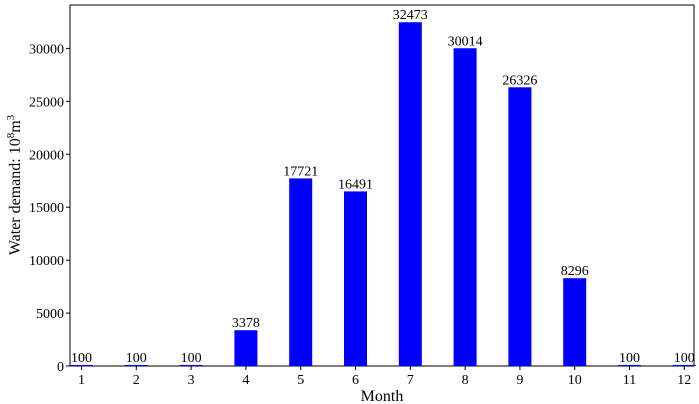 This screenshot has height=404, width=699. Describe the element at coordinates (246, 323) in the screenshot. I see `data-label-month-4: 3378` at that location.